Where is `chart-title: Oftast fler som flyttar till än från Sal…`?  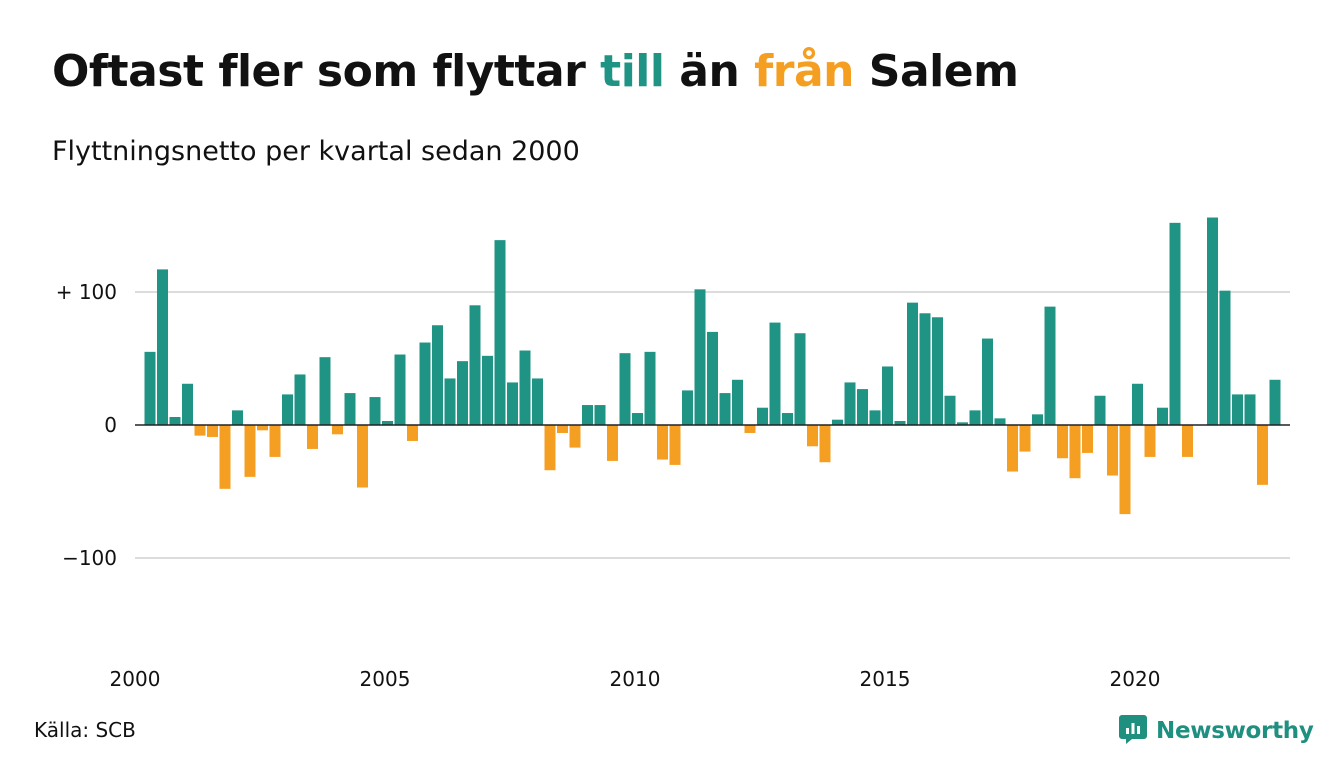 chart-title: Oftast fler som flyttar till än från Sal… is located at coordinates (535, 72).